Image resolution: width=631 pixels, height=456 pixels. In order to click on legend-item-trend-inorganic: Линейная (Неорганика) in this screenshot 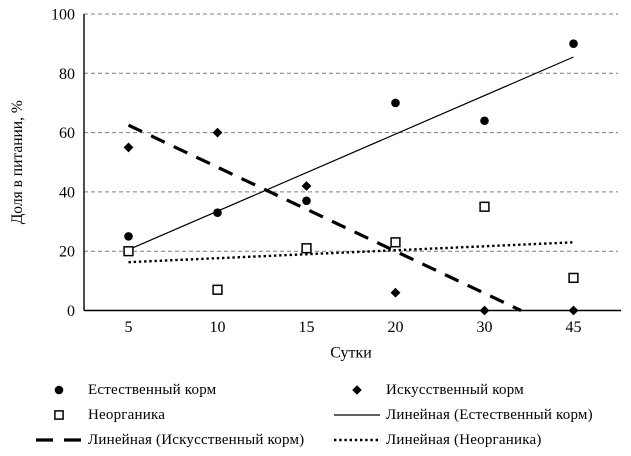, I will do `click(481, 440)`.